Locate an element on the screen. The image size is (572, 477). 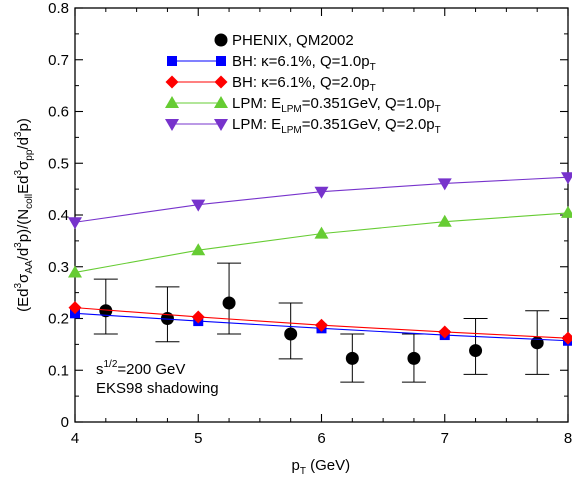
annotation-line: EKS98 shadowing is located at coordinates (157, 388).